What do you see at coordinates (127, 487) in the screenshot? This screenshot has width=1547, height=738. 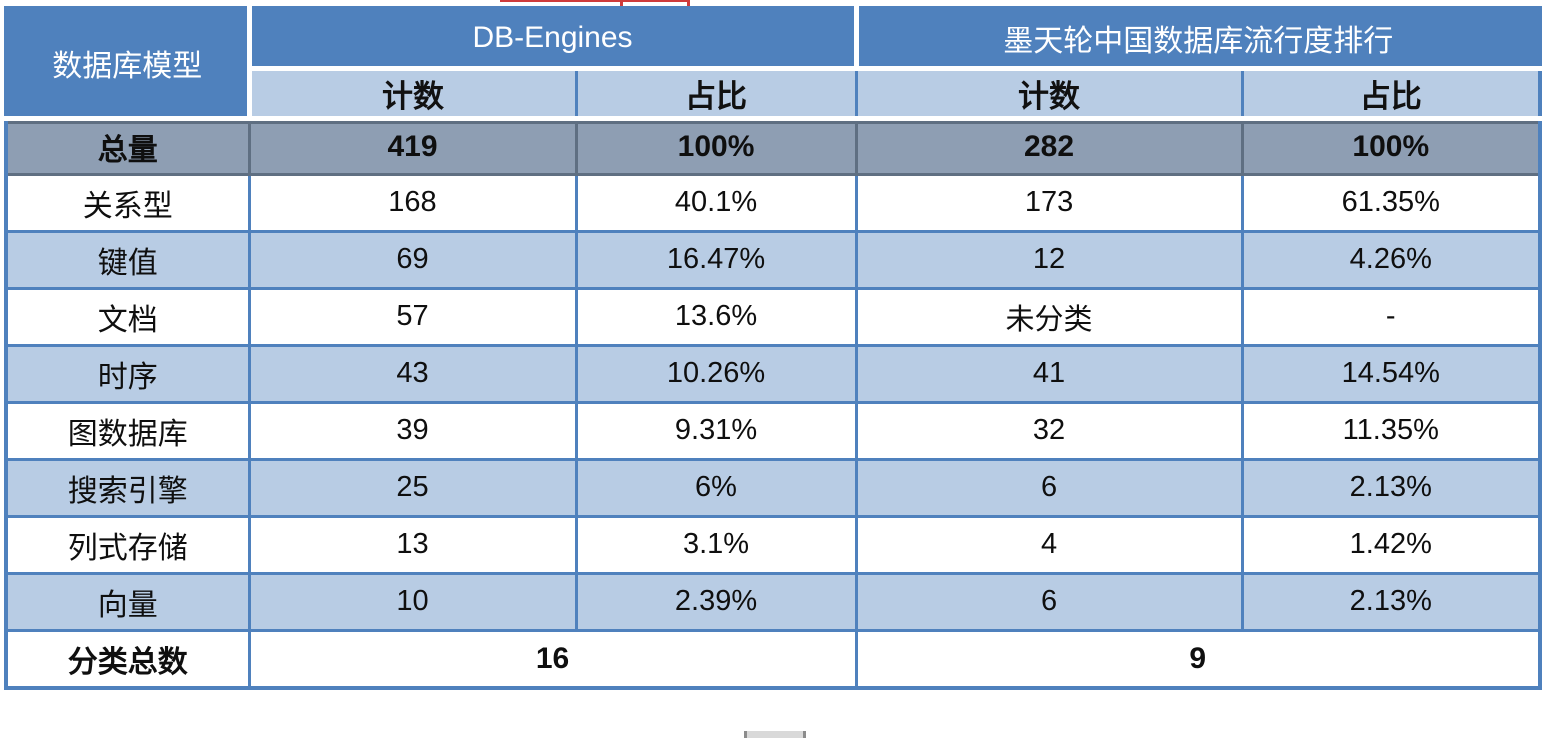 I see `row-label: 搜索引擎` at bounding box center [127, 487].